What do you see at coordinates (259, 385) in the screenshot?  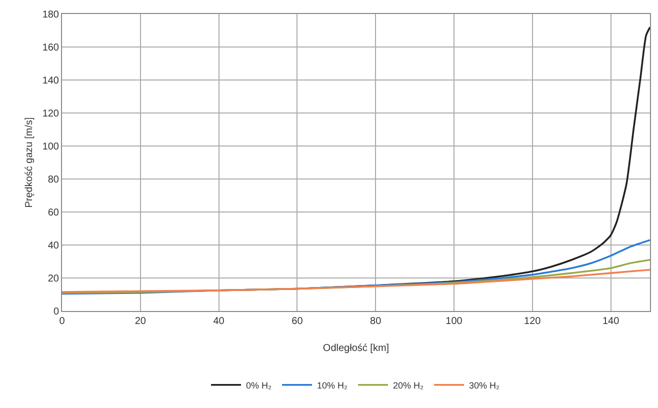 I see `legend-label: 0% H₂` at bounding box center [259, 385].